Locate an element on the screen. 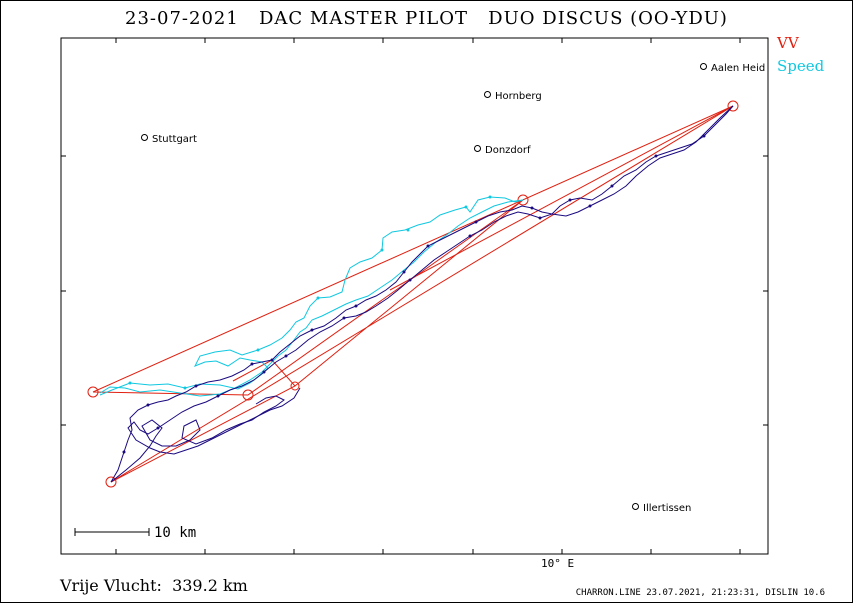  place-donzdorf: Donzdorf is located at coordinates (502, 150).